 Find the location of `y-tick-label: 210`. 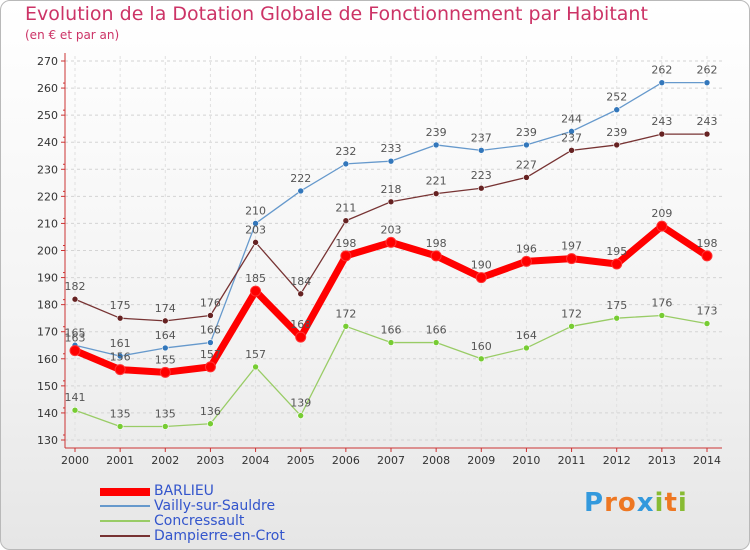

y-tick-label: 210 is located at coordinates (47, 223).